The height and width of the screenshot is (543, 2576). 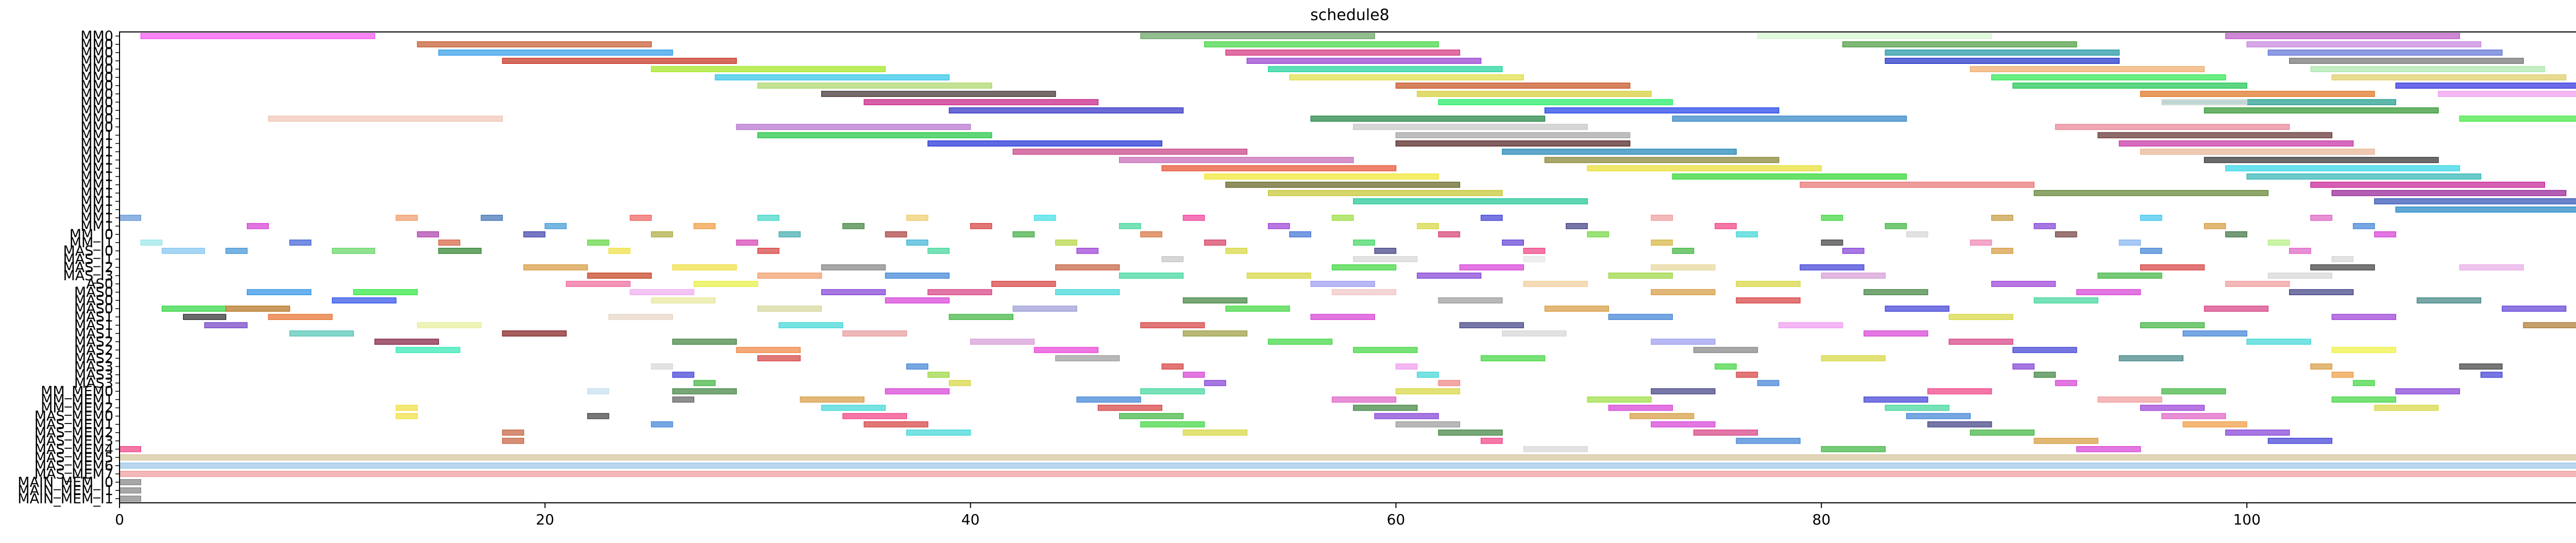 What do you see at coordinates (77, 408) in the screenshot?
I see `row-label-45: MM_MEM2` at bounding box center [77, 408].